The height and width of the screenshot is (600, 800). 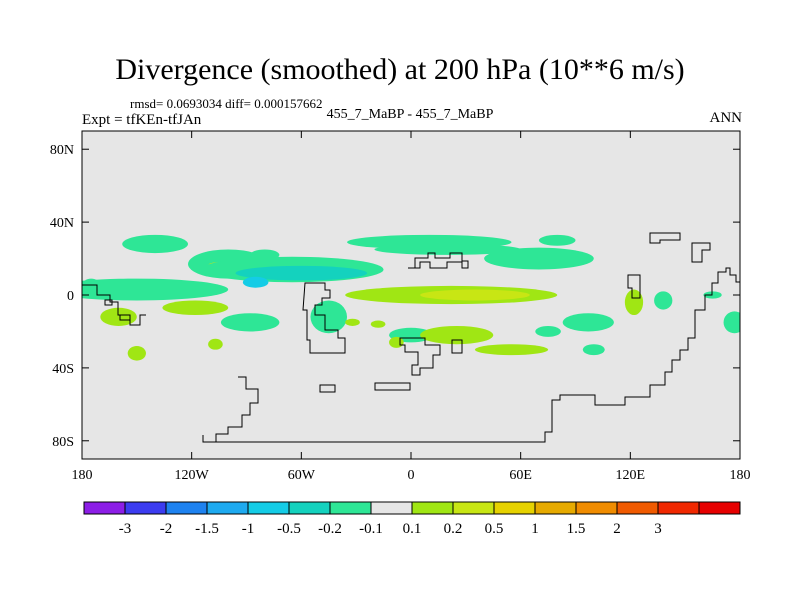 What do you see at coordinates (248, 529) in the screenshot?
I see `colorbar-label: -1` at bounding box center [248, 529].